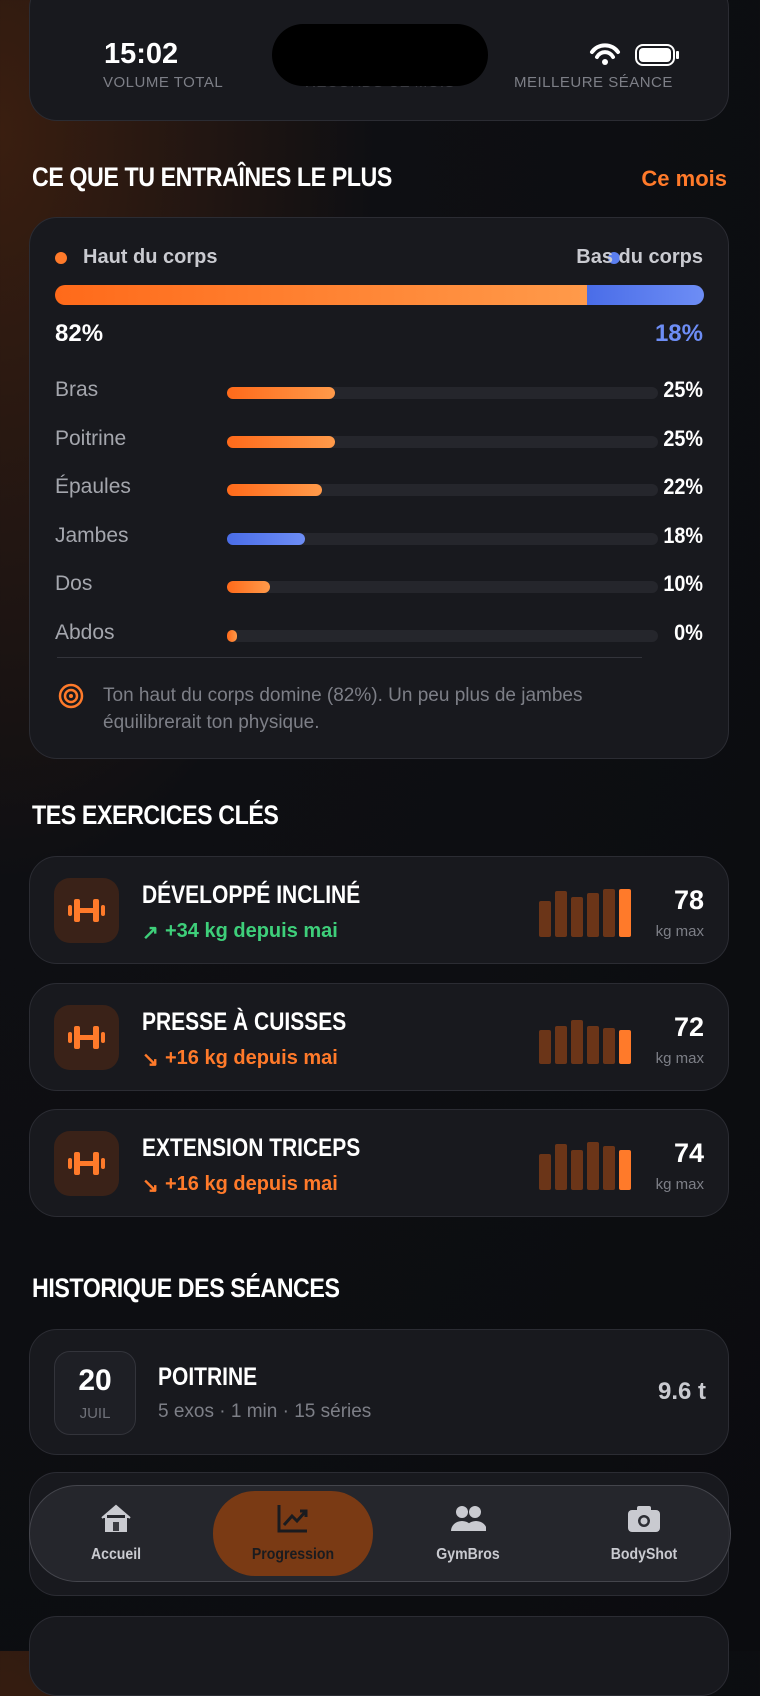 This screenshot has width=760, height=1696. I want to click on period-link: Ce mois, so click(684, 178).